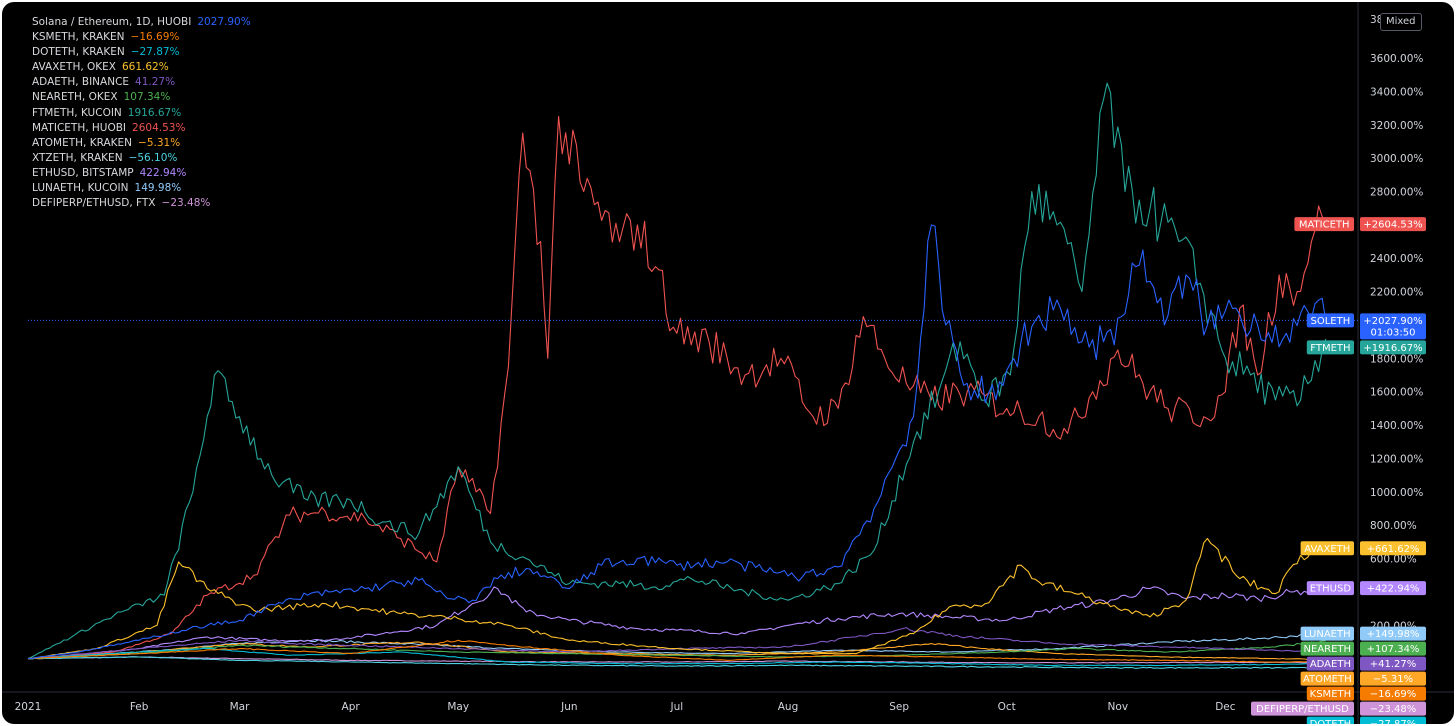 The width and height of the screenshot is (1456, 726). I want to click on series-line-defiperp-ethusd, so click(676, 660).